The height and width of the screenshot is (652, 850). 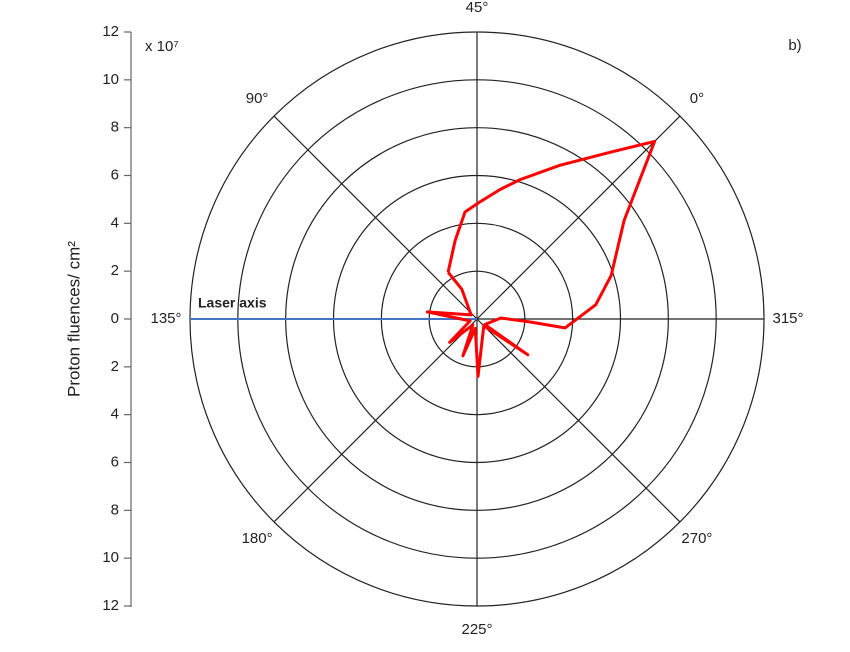 What do you see at coordinates (232, 303) in the screenshot?
I see `annotation: Laser axis` at bounding box center [232, 303].